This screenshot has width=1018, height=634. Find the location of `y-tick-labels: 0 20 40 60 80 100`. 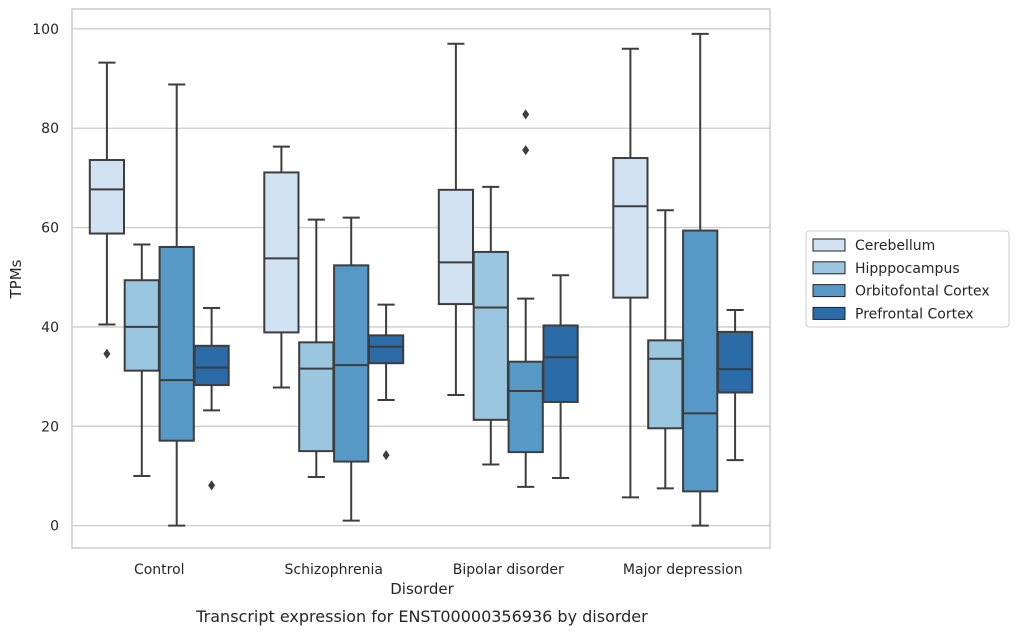

y-tick-labels: 0 20 40 60 80 100 is located at coordinates (45, 278).